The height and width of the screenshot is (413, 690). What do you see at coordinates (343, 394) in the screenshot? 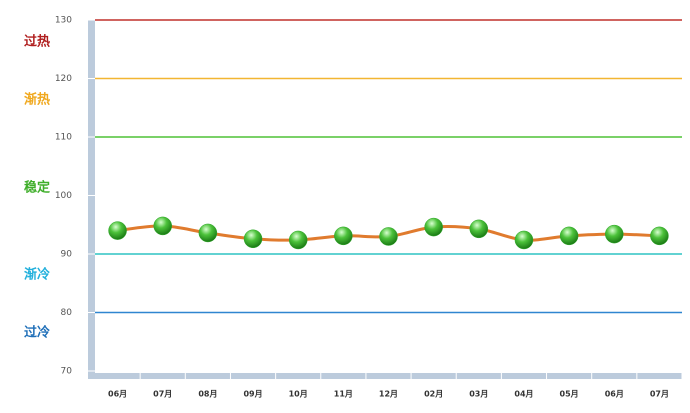
I see `x-tick-label: 11月` at bounding box center [343, 394].